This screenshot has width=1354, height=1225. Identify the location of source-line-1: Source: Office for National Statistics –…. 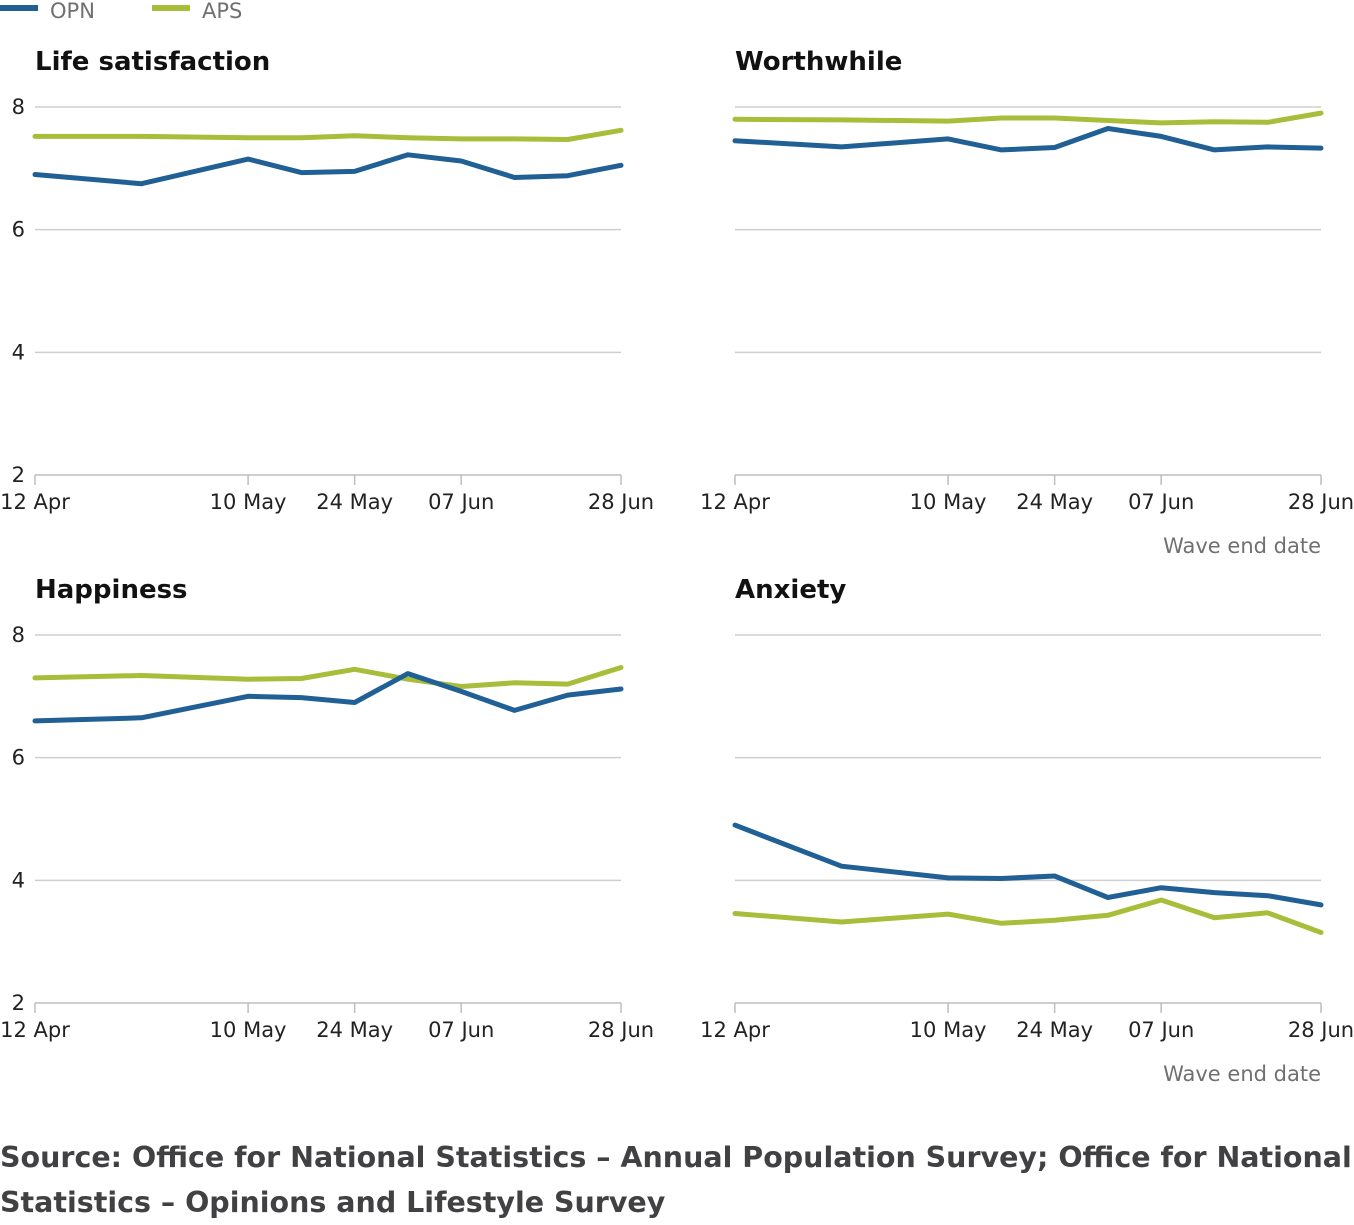
(676, 1157).